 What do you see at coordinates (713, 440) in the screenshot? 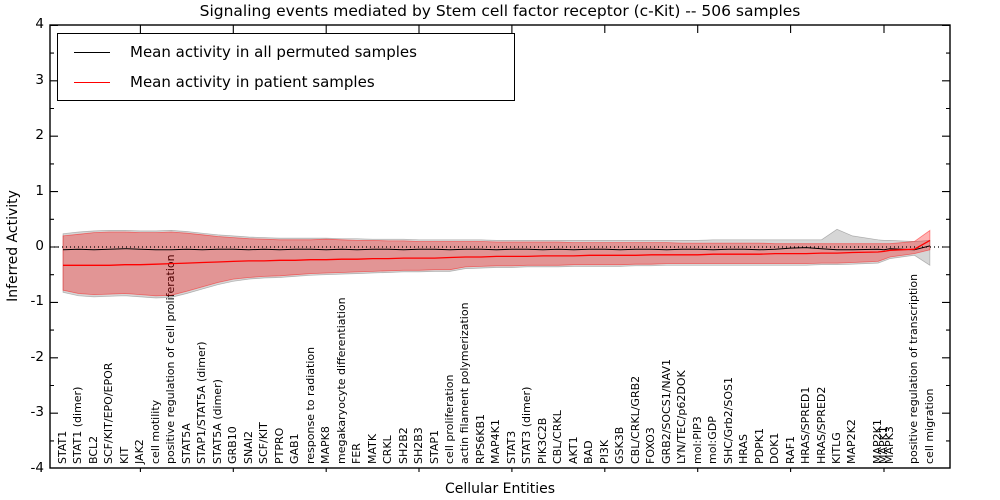
I see `x-category-label: mol:GDP` at bounding box center [713, 440].